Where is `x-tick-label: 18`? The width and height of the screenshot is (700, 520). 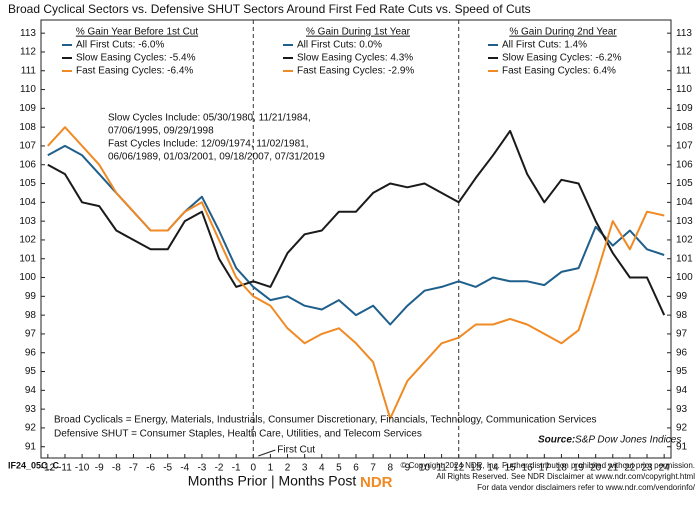
x-tick-label: 18 is located at coordinates (562, 468).